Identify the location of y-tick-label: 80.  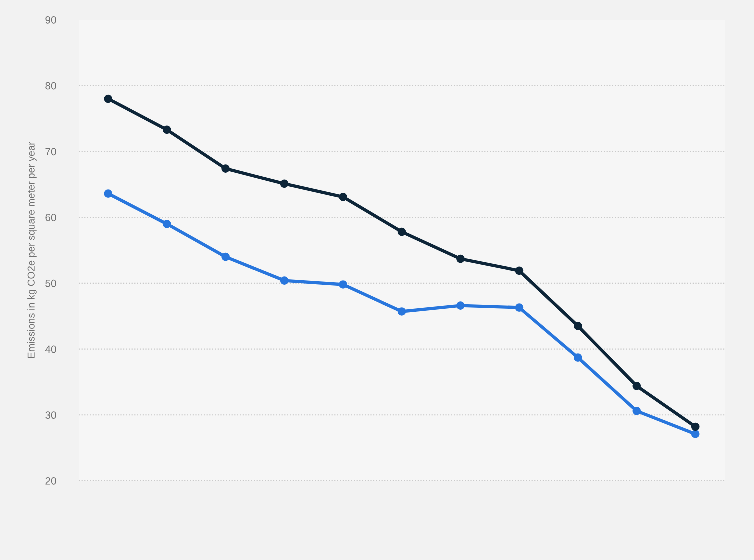
(51, 86).